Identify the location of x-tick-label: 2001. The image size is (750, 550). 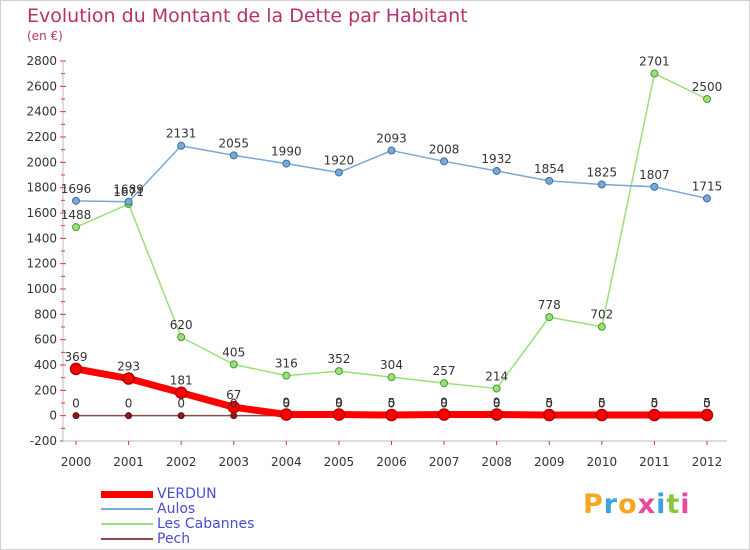
(128, 462).